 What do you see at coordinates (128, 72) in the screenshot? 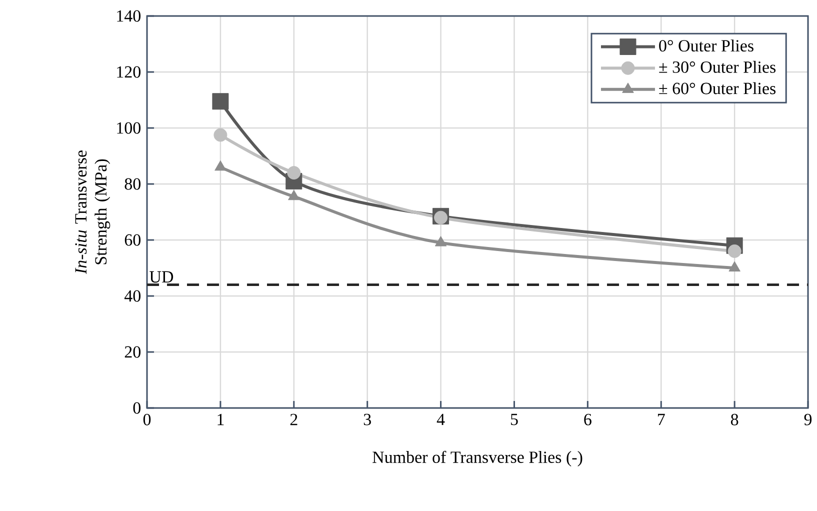
I see `y-tick-label: 120` at bounding box center [128, 72].